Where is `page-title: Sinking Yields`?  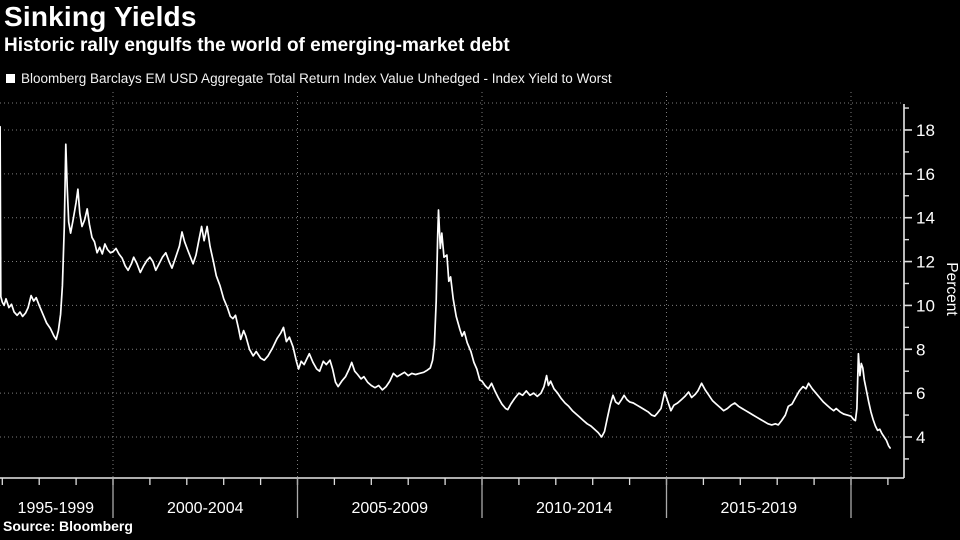 page-title: Sinking Yields is located at coordinates (100, 16).